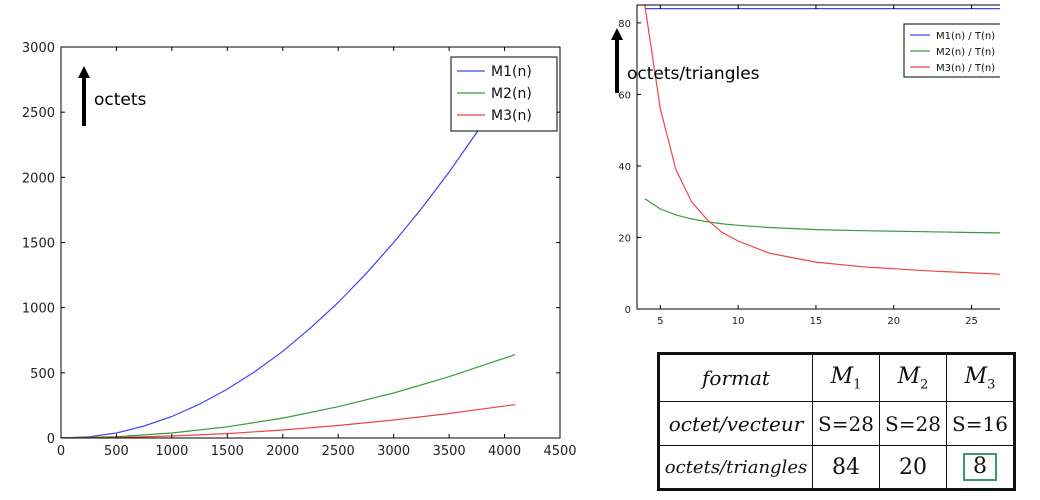 Image resolution: width=1040 pixels, height=500 pixels. What do you see at coordinates (42, 374) in the screenshot?
I see `y-tick-label: 500` at bounding box center [42, 374].